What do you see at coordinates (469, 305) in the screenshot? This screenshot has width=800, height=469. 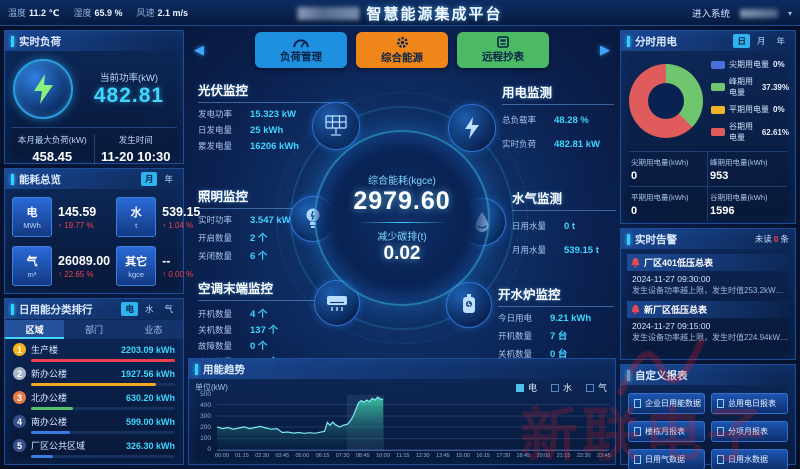 I see `boiler-icon` at bounding box center [469, 305].